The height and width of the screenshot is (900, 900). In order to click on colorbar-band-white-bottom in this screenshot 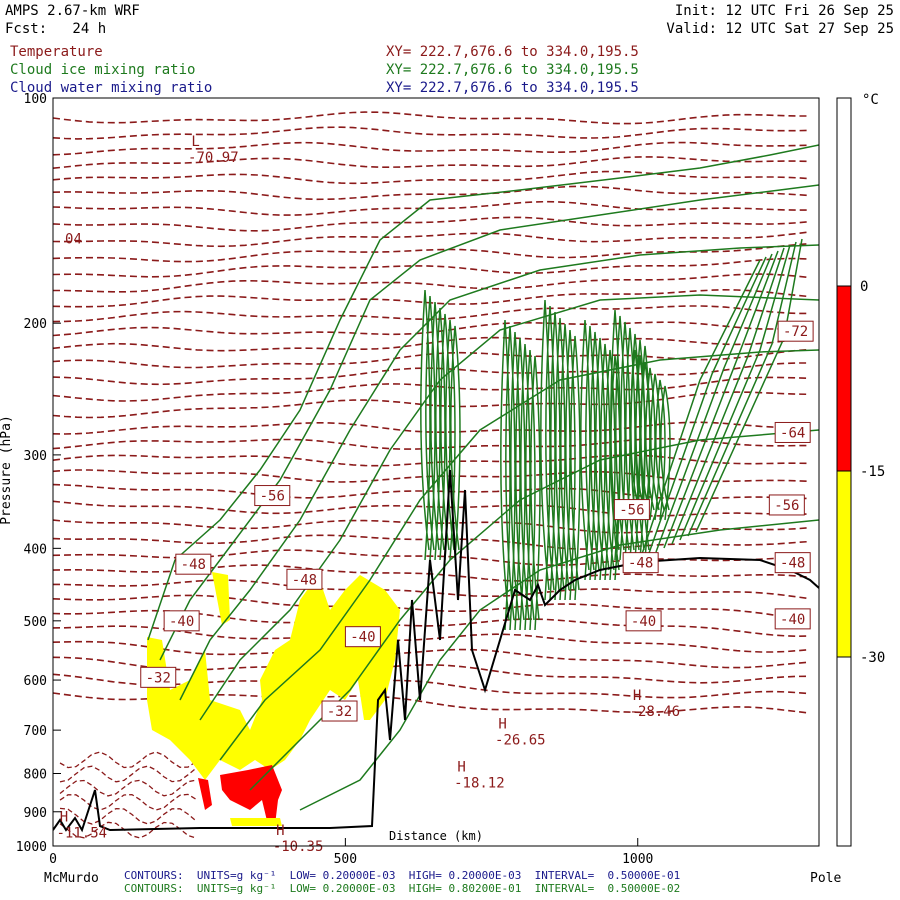, I will do `click(844, 751)`.